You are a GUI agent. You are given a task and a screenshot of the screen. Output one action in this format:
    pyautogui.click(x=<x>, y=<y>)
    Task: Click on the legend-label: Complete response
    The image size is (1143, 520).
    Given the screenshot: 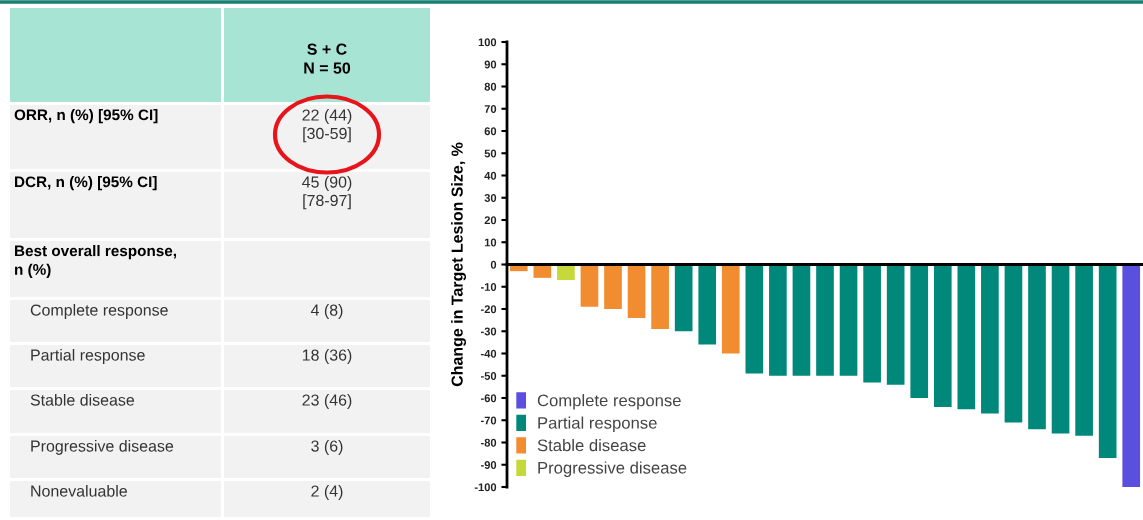 What is the action you would take?
    pyautogui.click(x=609, y=402)
    